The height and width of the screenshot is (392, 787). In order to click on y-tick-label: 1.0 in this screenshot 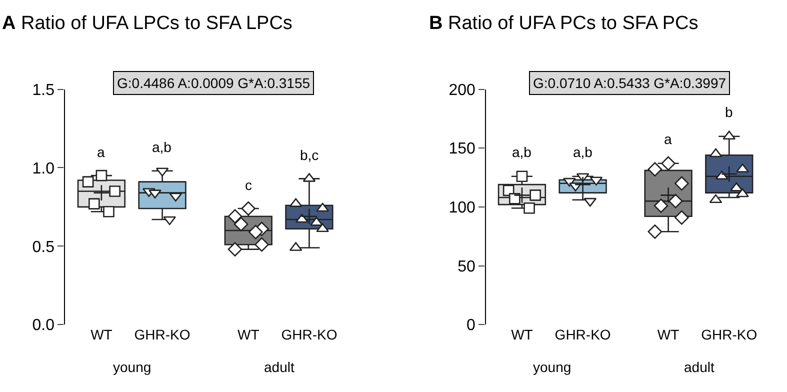, I will do `click(43, 169)`.